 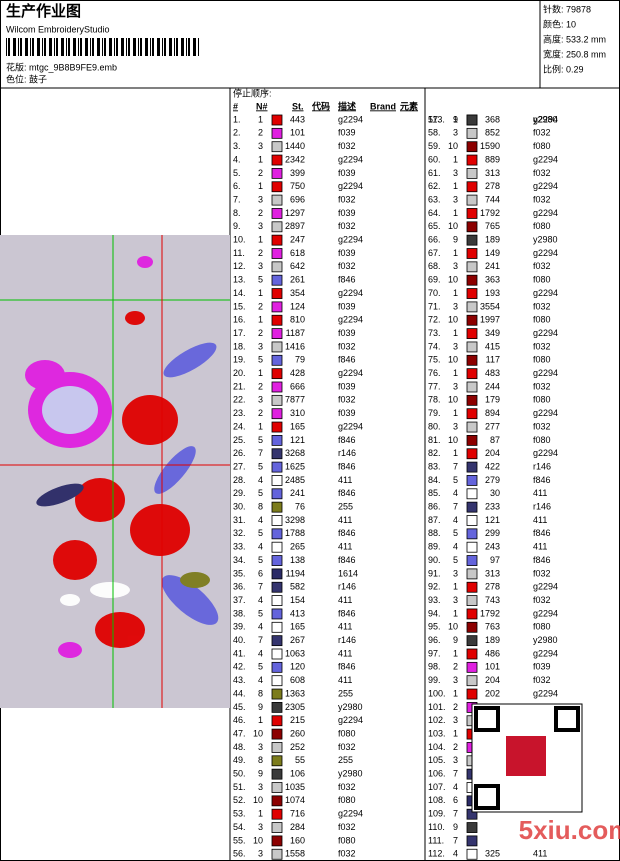 What do you see at coordinates (260, 760) in the screenshot?
I see `needle: 8` at bounding box center [260, 760].